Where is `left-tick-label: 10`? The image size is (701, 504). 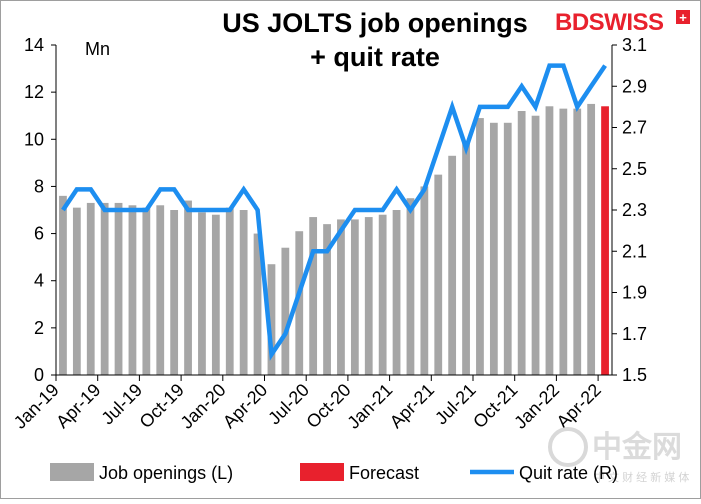
left-tick-label: 10 is located at coordinates (34, 139).